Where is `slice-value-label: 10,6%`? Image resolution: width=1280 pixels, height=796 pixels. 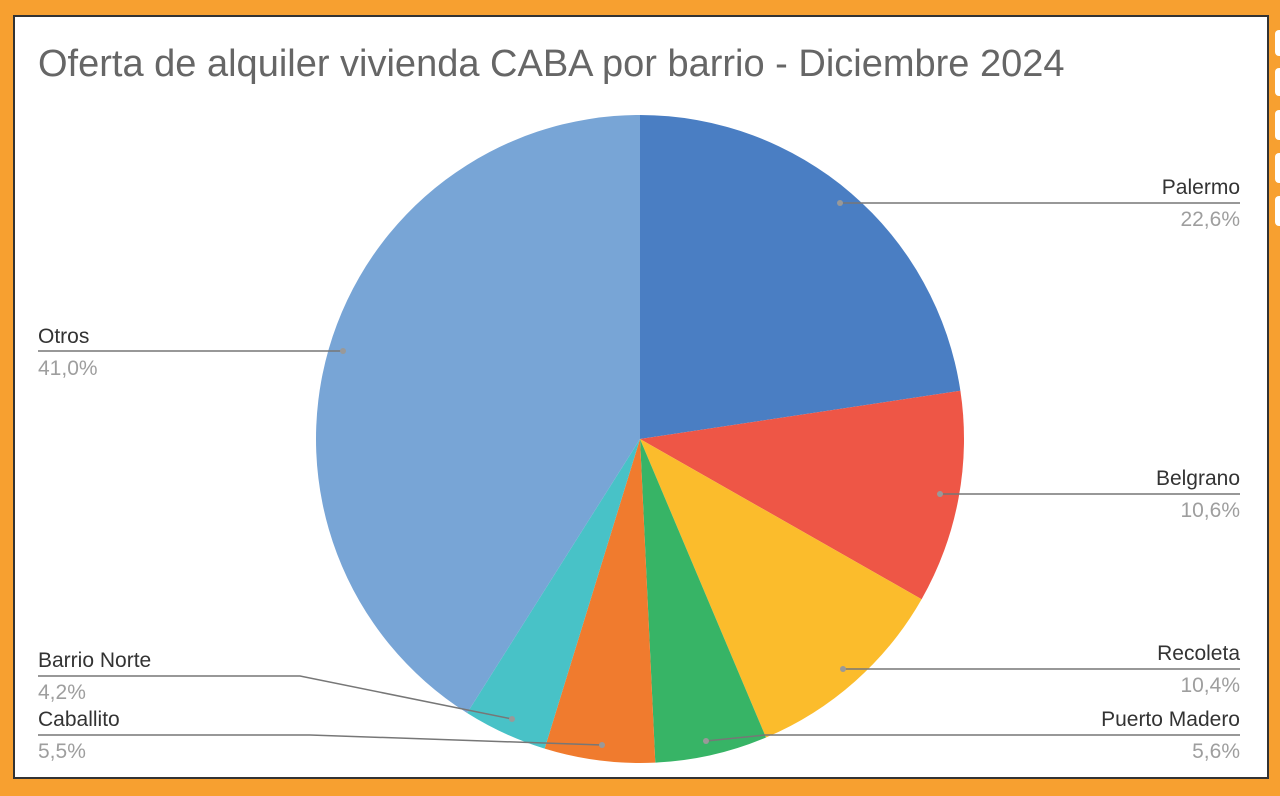 slice-value-label: 10,6% is located at coordinates (1210, 510).